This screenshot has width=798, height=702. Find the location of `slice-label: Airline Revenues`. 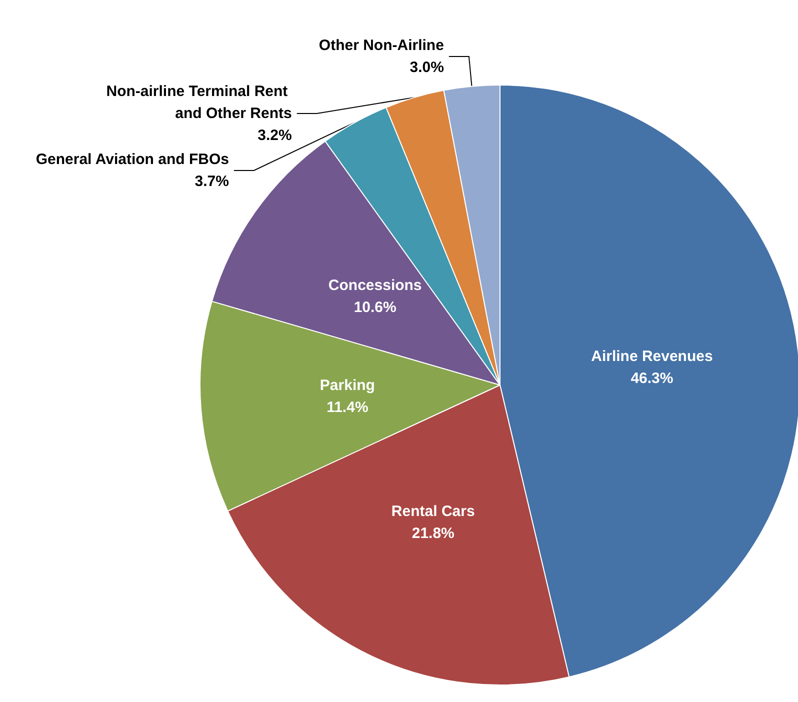

slice-label: Airline Revenues is located at coordinates (652, 356).